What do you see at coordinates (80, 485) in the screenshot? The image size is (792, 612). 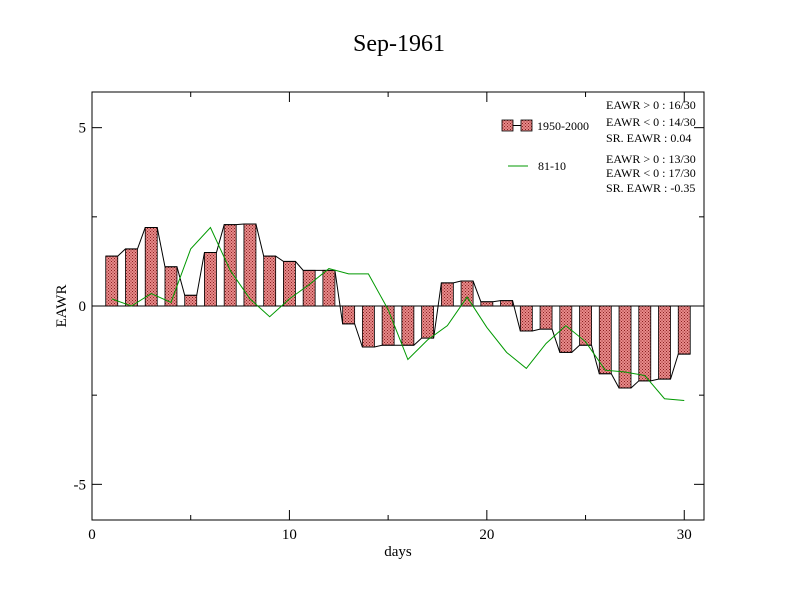 I see `y-tick-label--5: -5` at bounding box center [80, 485].